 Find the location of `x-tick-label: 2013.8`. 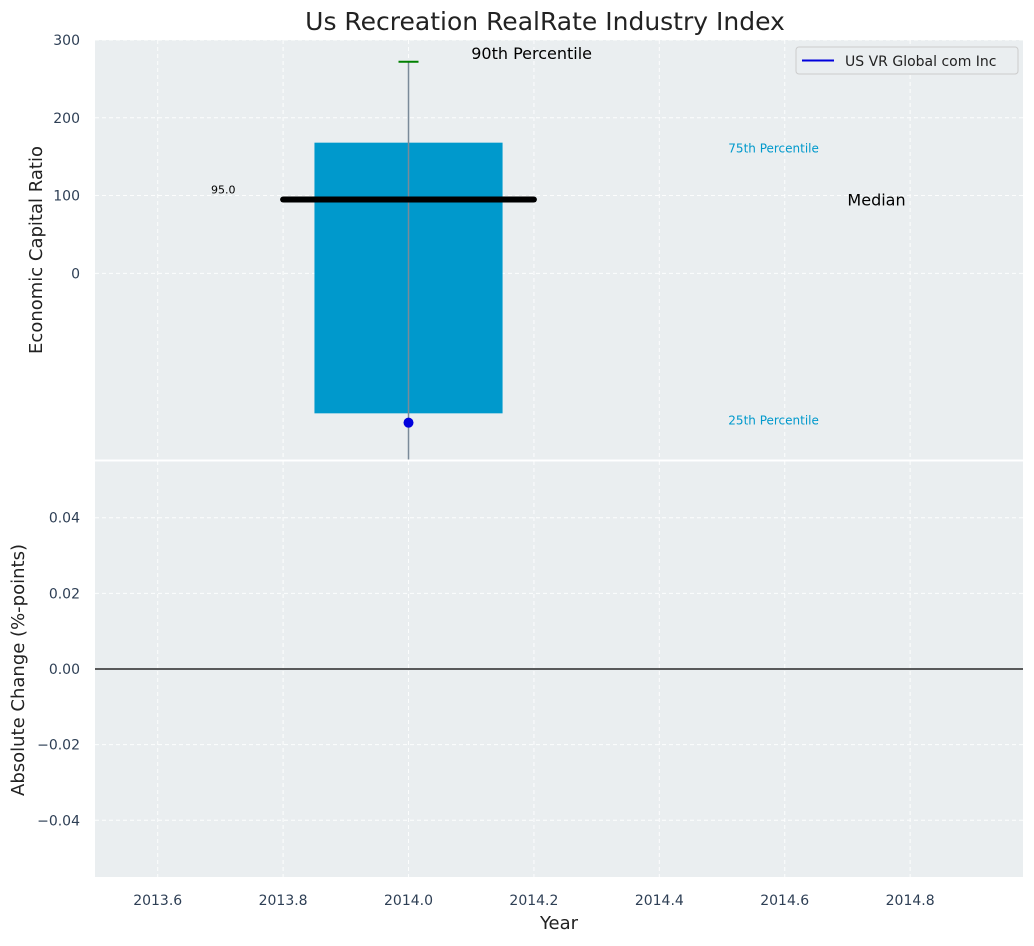

x-tick-label: 2013.8 is located at coordinates (283, 901).